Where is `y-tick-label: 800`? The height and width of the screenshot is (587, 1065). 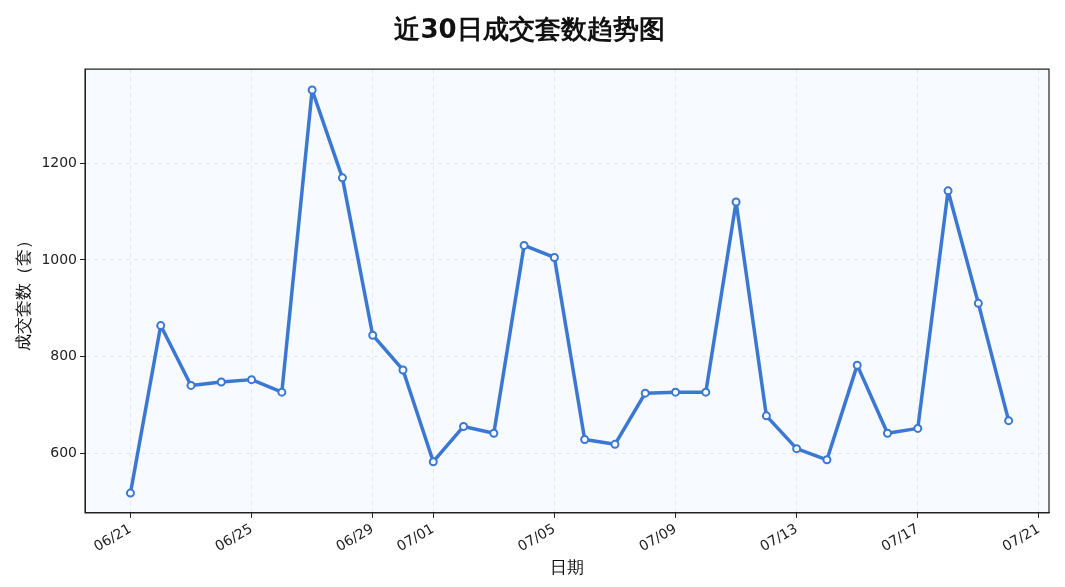 y-tick-label: 800 is located at coordinates (64, 355).